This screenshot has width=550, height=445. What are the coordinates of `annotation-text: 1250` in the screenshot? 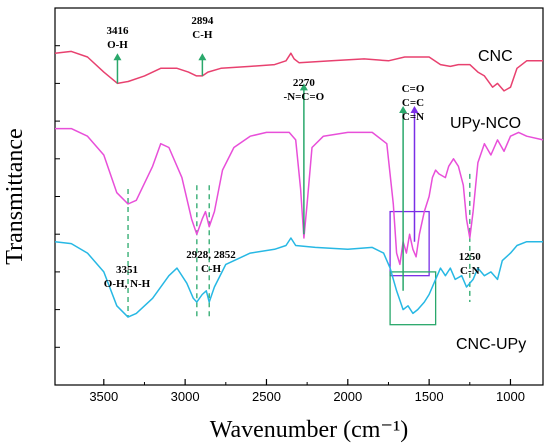 It's located at (470, 257).